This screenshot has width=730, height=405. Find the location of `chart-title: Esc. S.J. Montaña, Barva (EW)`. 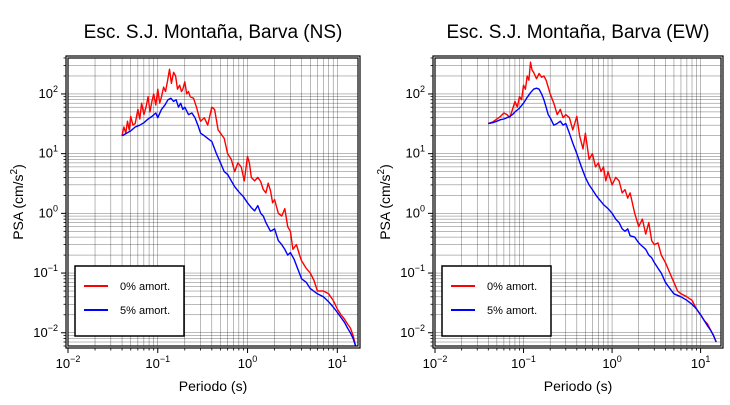

chart-title: Esc. S.J. Montaña, Barva (EW) is located at coordinates (578, 32).